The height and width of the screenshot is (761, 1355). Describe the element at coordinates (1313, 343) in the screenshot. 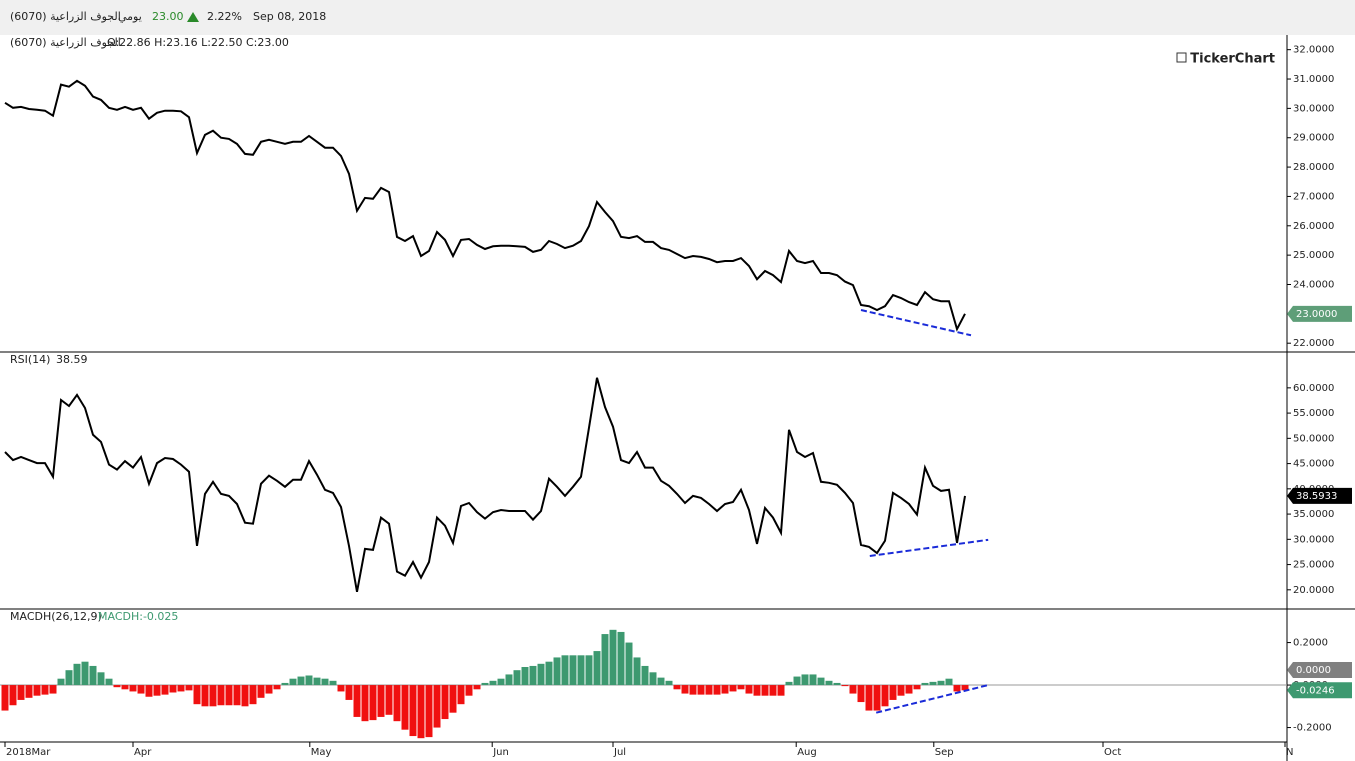

I see `y-tick-label: 22.0000` at that location.